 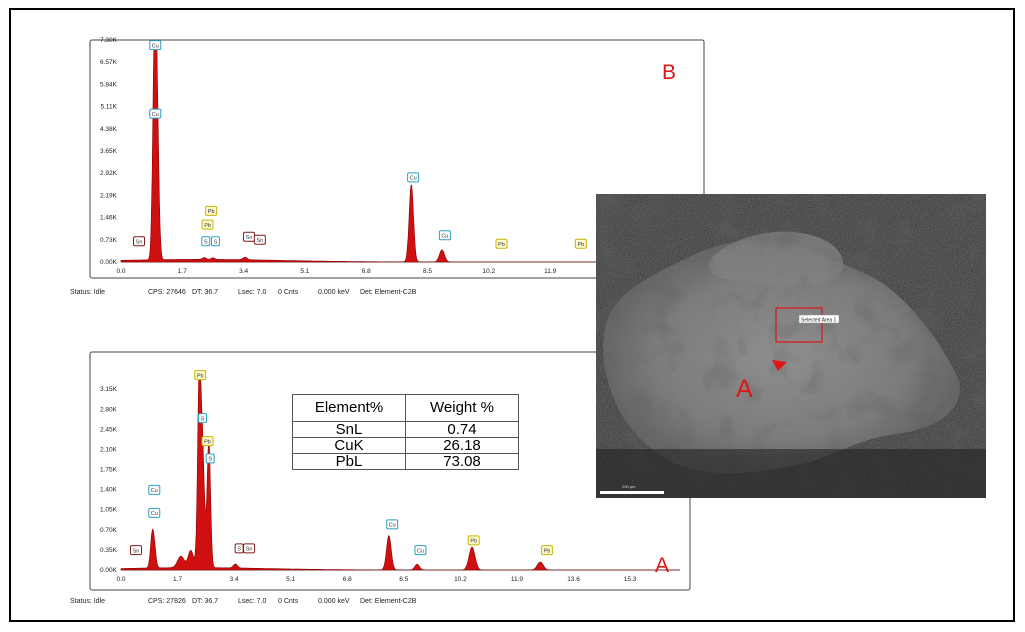 I want to click on table-header: Weight %, so click(x=462, y=408).